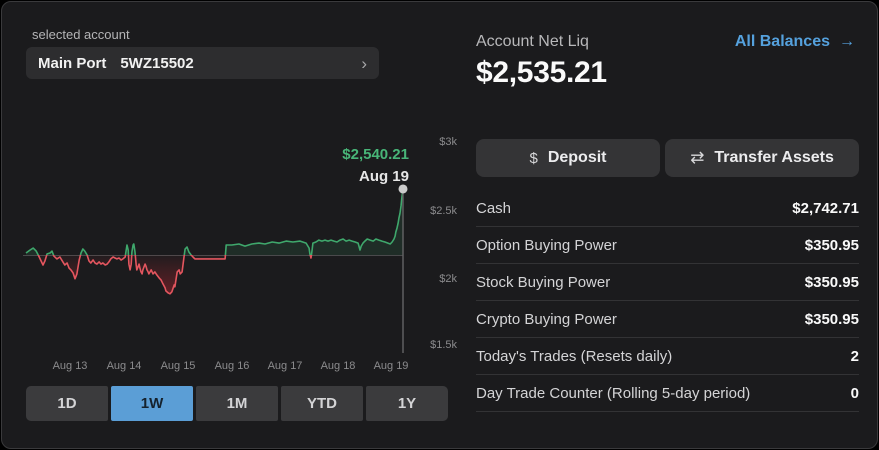 The image size is (879, 450). What do you see at coordinates (825, 208) in the screenshot?
I see `row-value: $2,742.71` at bounding box center [825, 208].